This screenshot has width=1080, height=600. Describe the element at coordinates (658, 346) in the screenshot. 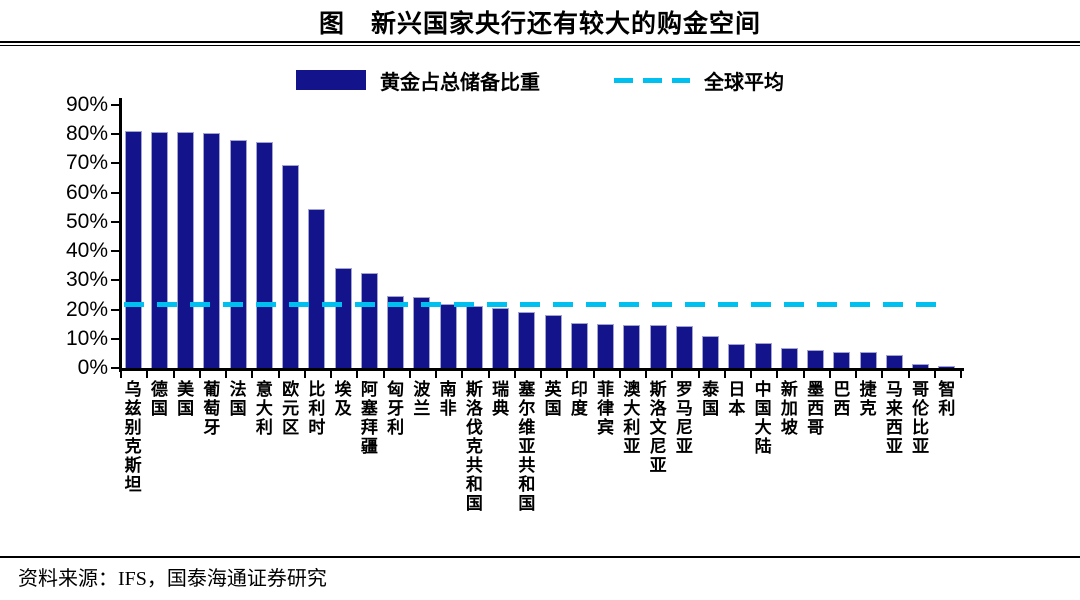

I see `bar-斯洛文尼亚` at that location.